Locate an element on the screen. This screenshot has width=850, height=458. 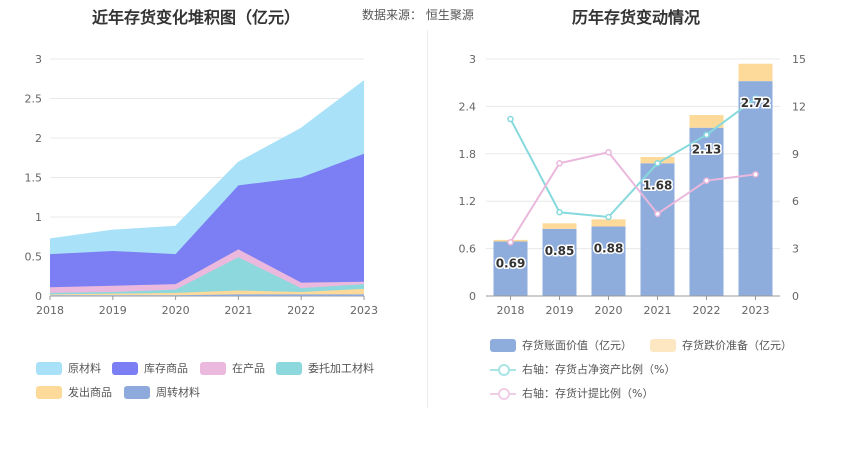
area-edge-委托加工材料 is located at coordinates (207, 275).